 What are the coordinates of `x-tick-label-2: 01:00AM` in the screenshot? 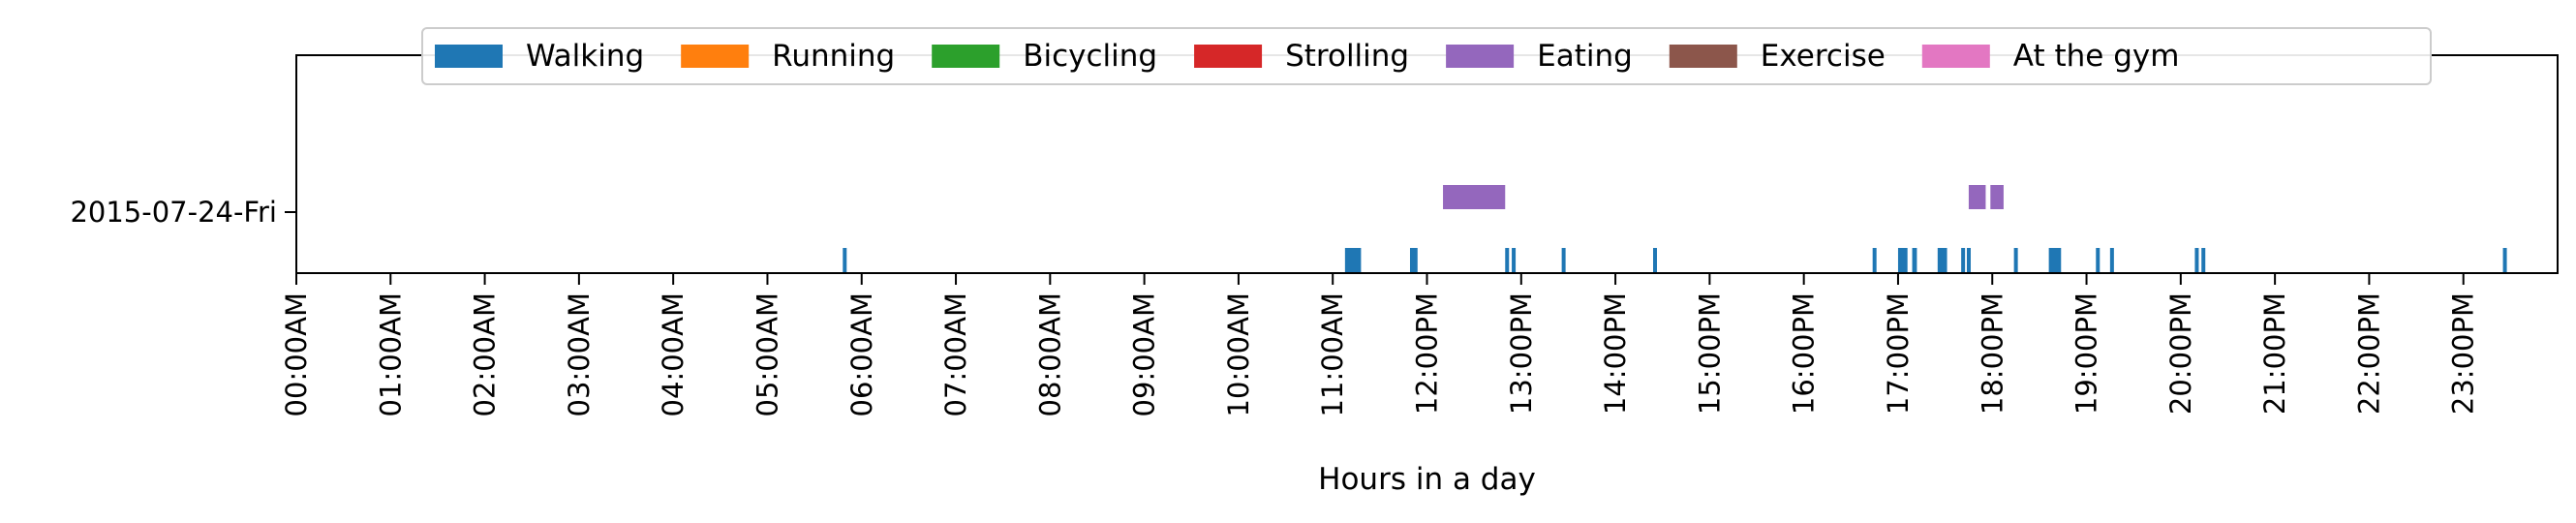 It's located at (390, 354).